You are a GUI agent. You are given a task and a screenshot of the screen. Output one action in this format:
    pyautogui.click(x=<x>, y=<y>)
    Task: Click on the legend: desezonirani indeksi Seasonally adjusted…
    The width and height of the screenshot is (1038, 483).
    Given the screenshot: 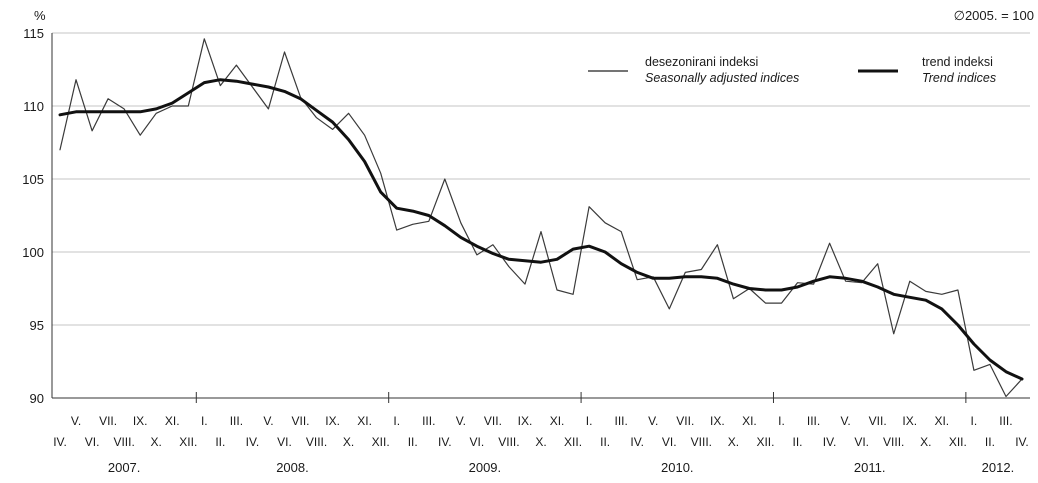 What is the action you would take?
    pyautogui.click(x=792, y=70)
    